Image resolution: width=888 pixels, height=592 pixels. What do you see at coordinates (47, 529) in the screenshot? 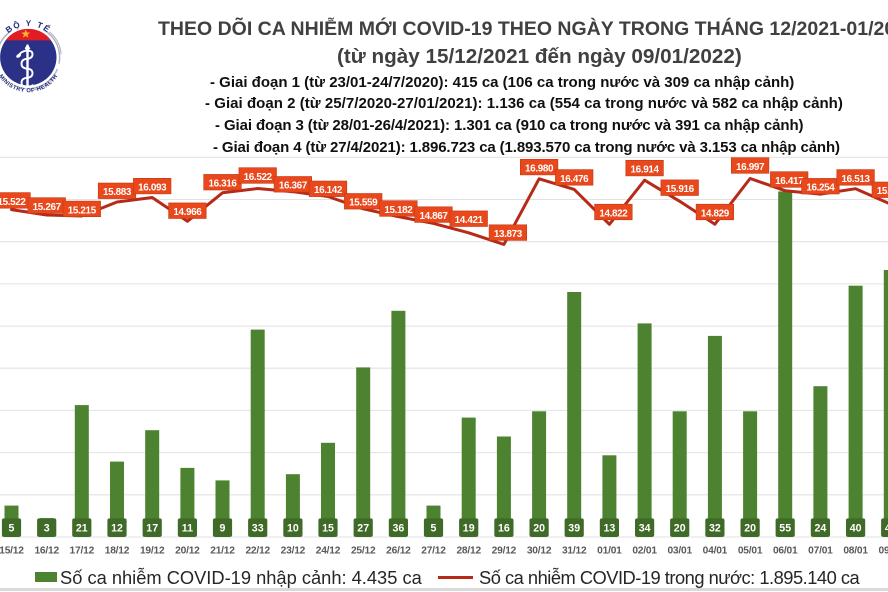
I see `svg-text: 3` at bounding box center [47, 529].